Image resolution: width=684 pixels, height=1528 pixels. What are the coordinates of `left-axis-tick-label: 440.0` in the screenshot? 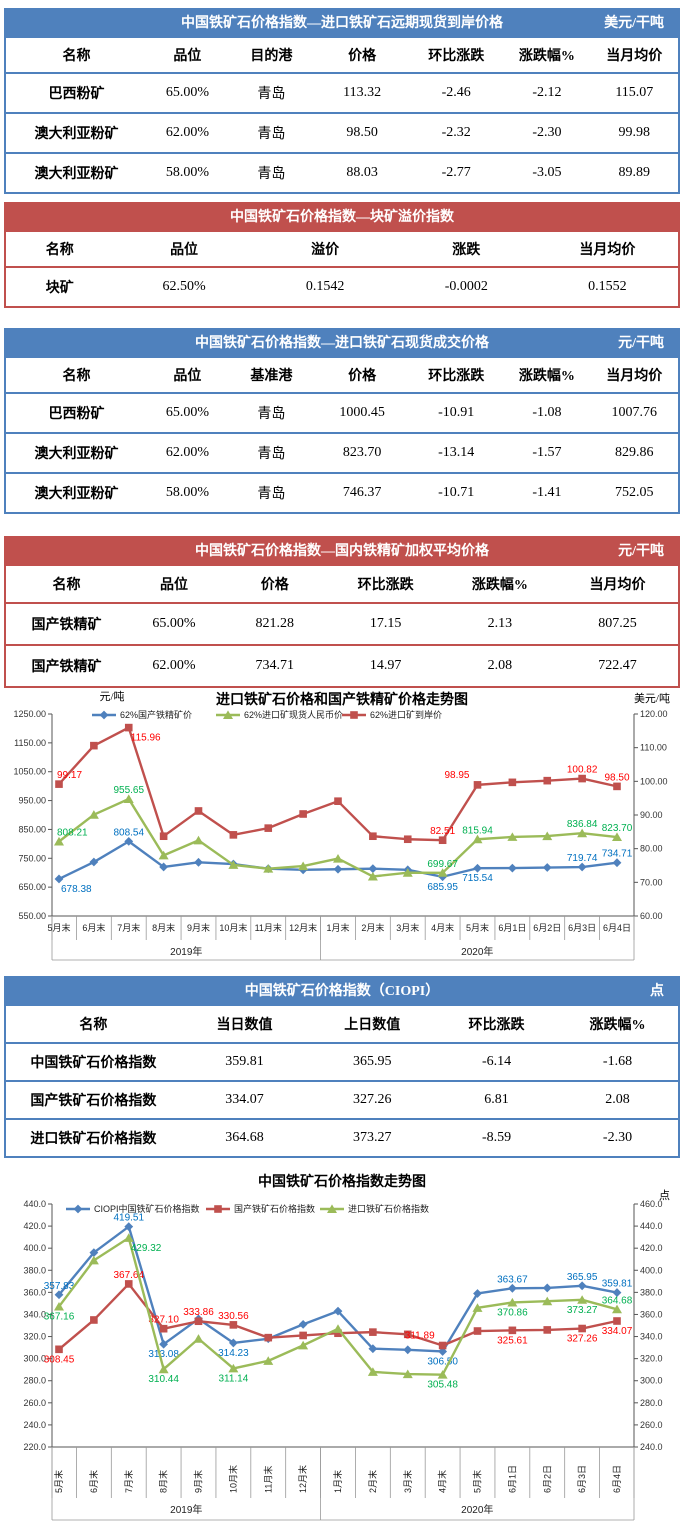 It's located at (34, 1204).